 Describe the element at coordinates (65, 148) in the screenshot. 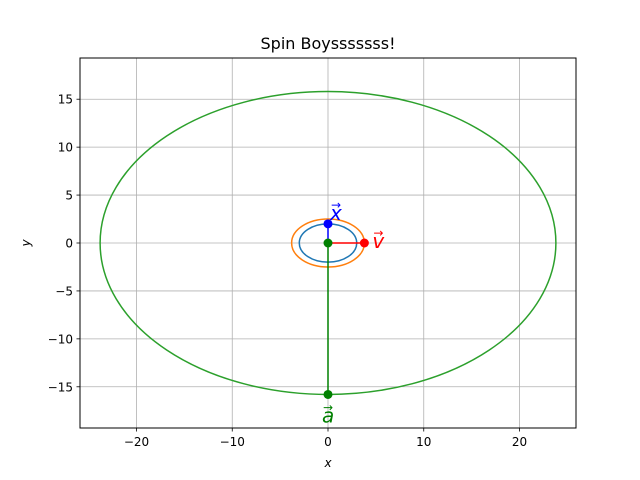

I see `y-tick-label: 10` at that location.